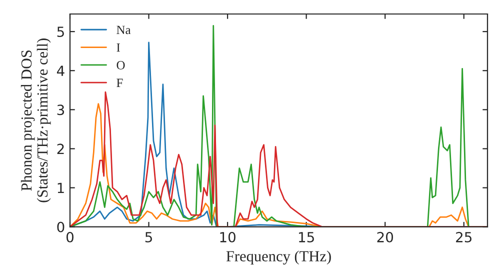  I want to click on x-axis-title: Frequency (THz), so click(278, 257).